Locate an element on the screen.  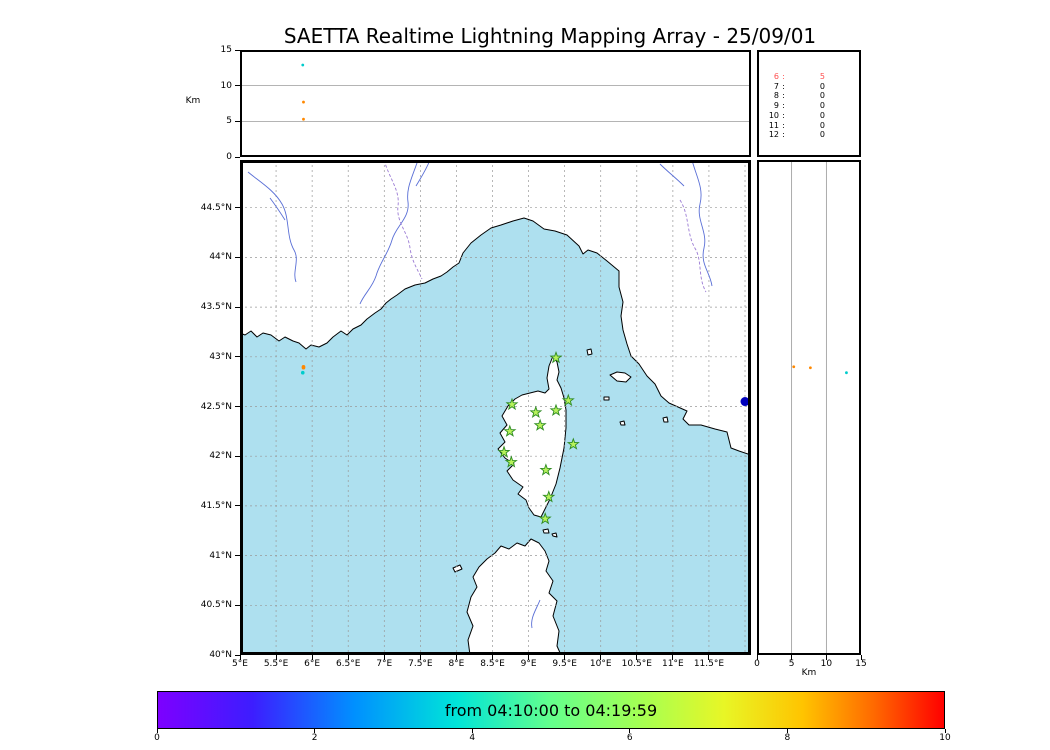
lon-tick-label: 9°E is located at coordinates (528, 664).